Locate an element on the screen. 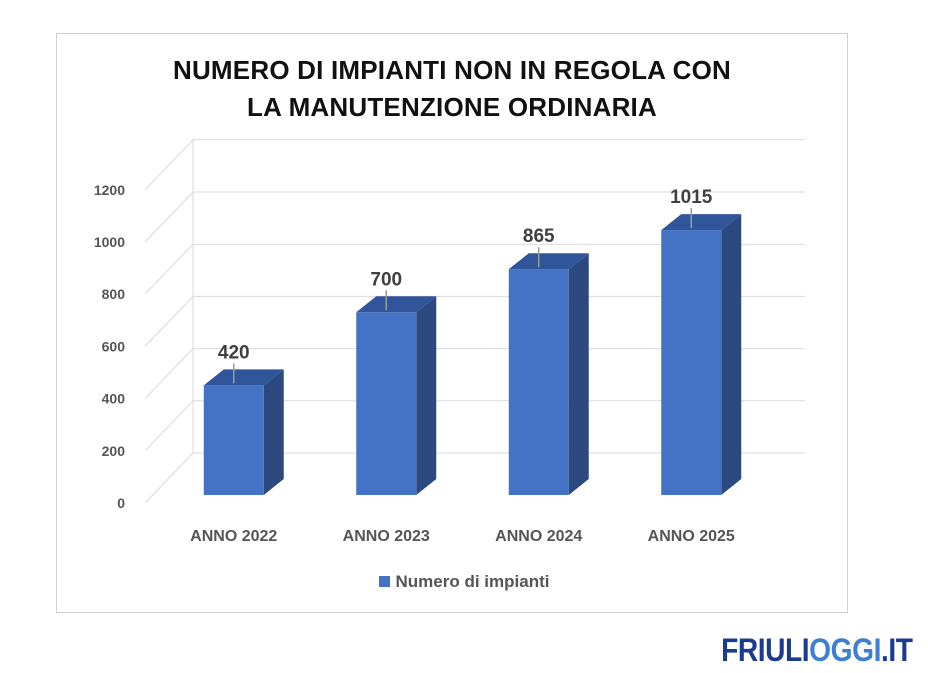  legend: Numero di impianti is located at coordinates (464, 582).